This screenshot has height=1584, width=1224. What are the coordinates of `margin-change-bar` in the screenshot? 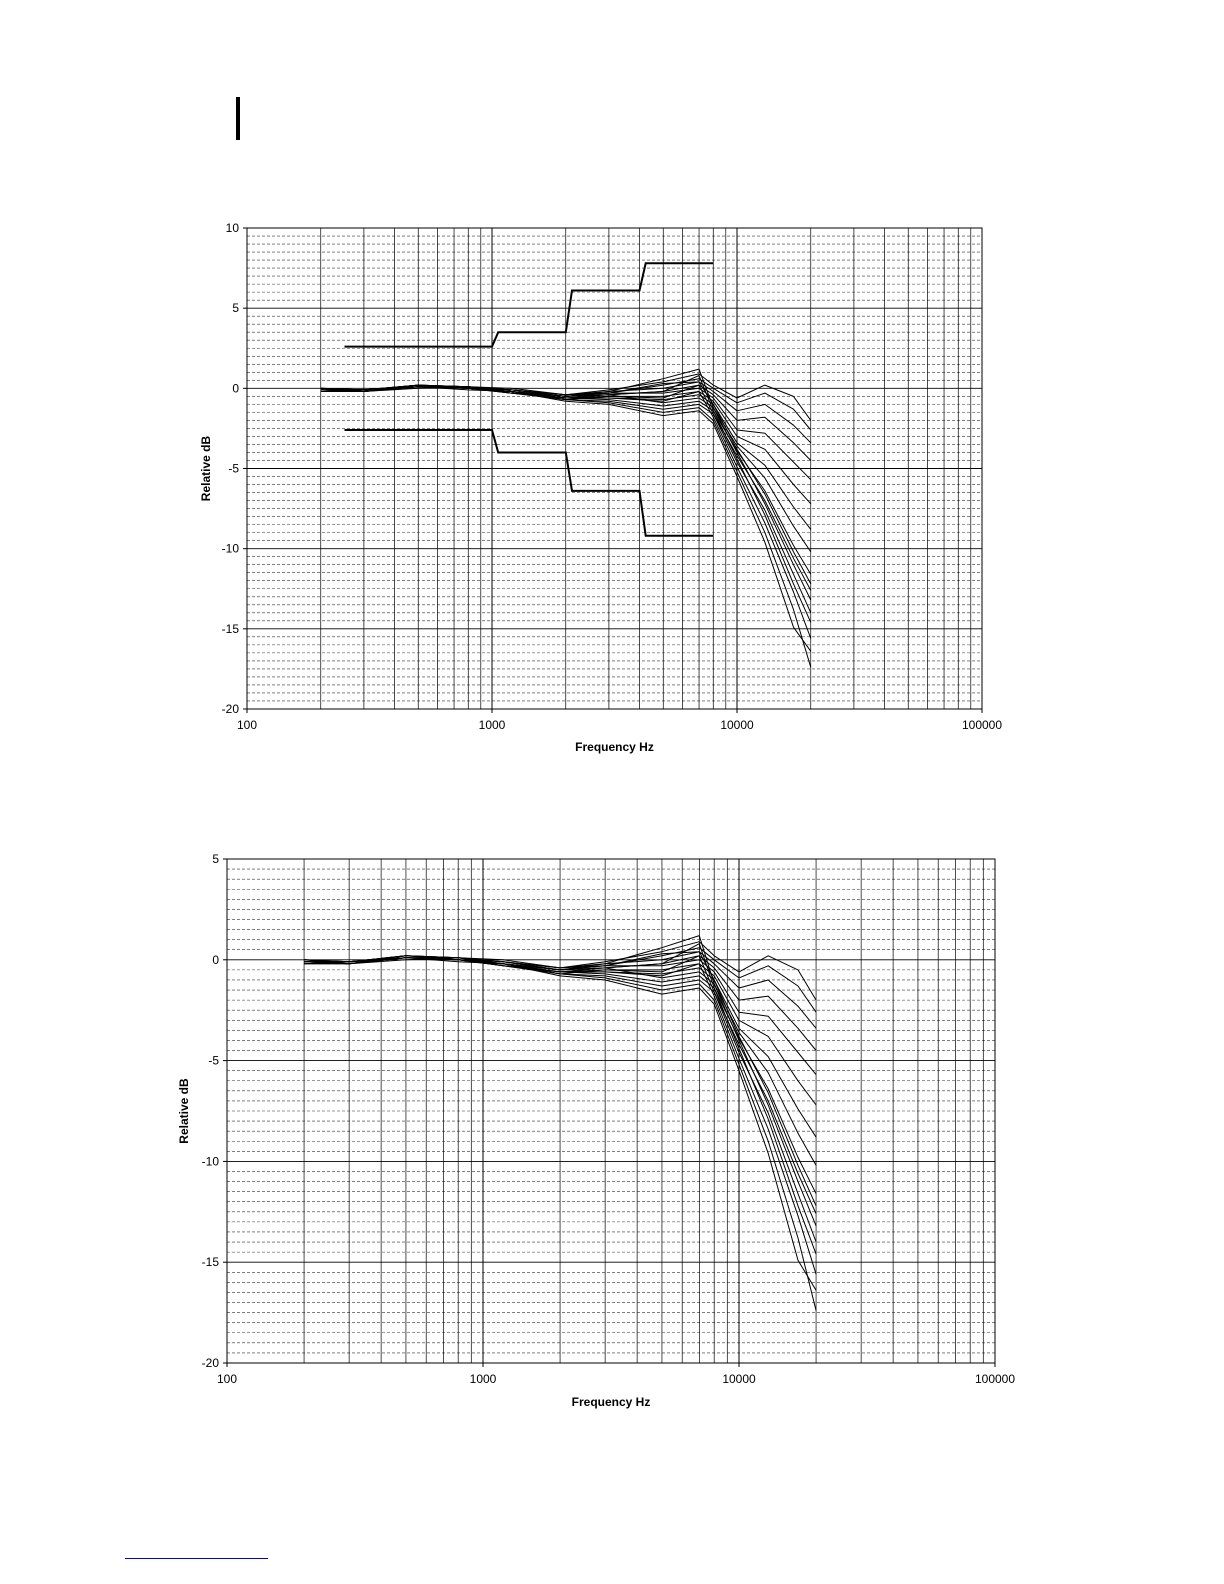 It's located at (238, 118).